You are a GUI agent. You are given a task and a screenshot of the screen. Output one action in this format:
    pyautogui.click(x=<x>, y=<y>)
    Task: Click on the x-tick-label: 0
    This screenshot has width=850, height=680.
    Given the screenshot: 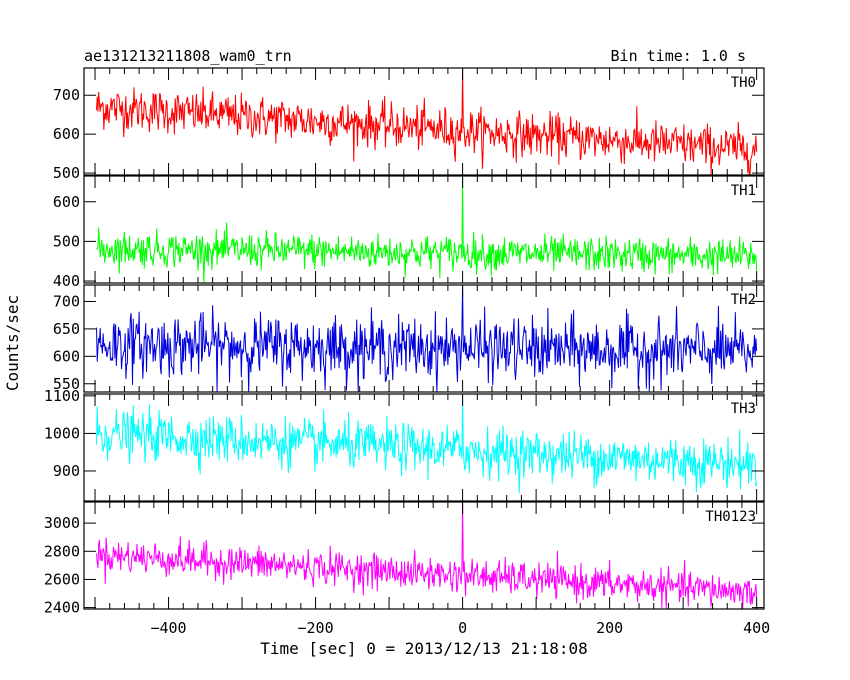 What is the action you would take?
    pyautogui.click(x=462, y=628)
    